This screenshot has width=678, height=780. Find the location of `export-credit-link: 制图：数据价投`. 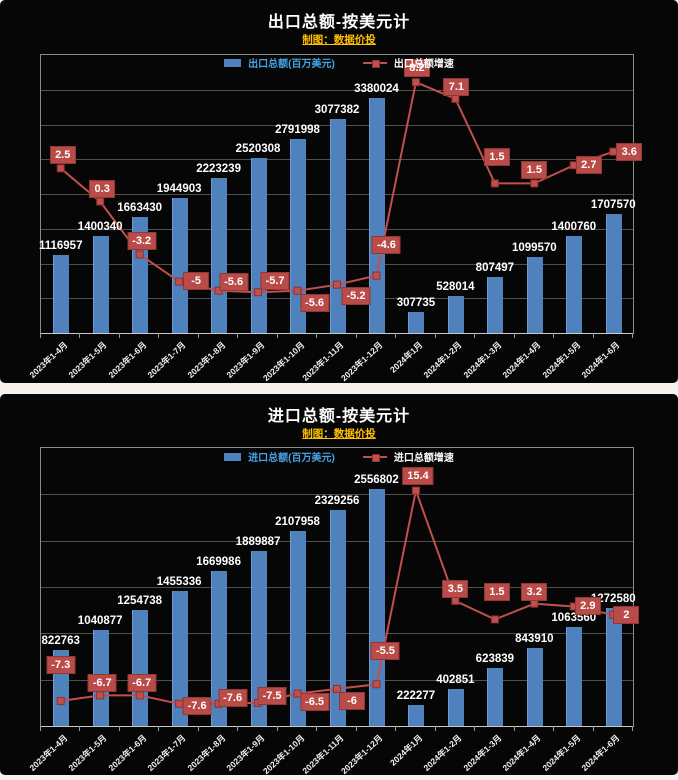

export-credit-link: 制图：数据价投 is located at coordinates (339, 40).